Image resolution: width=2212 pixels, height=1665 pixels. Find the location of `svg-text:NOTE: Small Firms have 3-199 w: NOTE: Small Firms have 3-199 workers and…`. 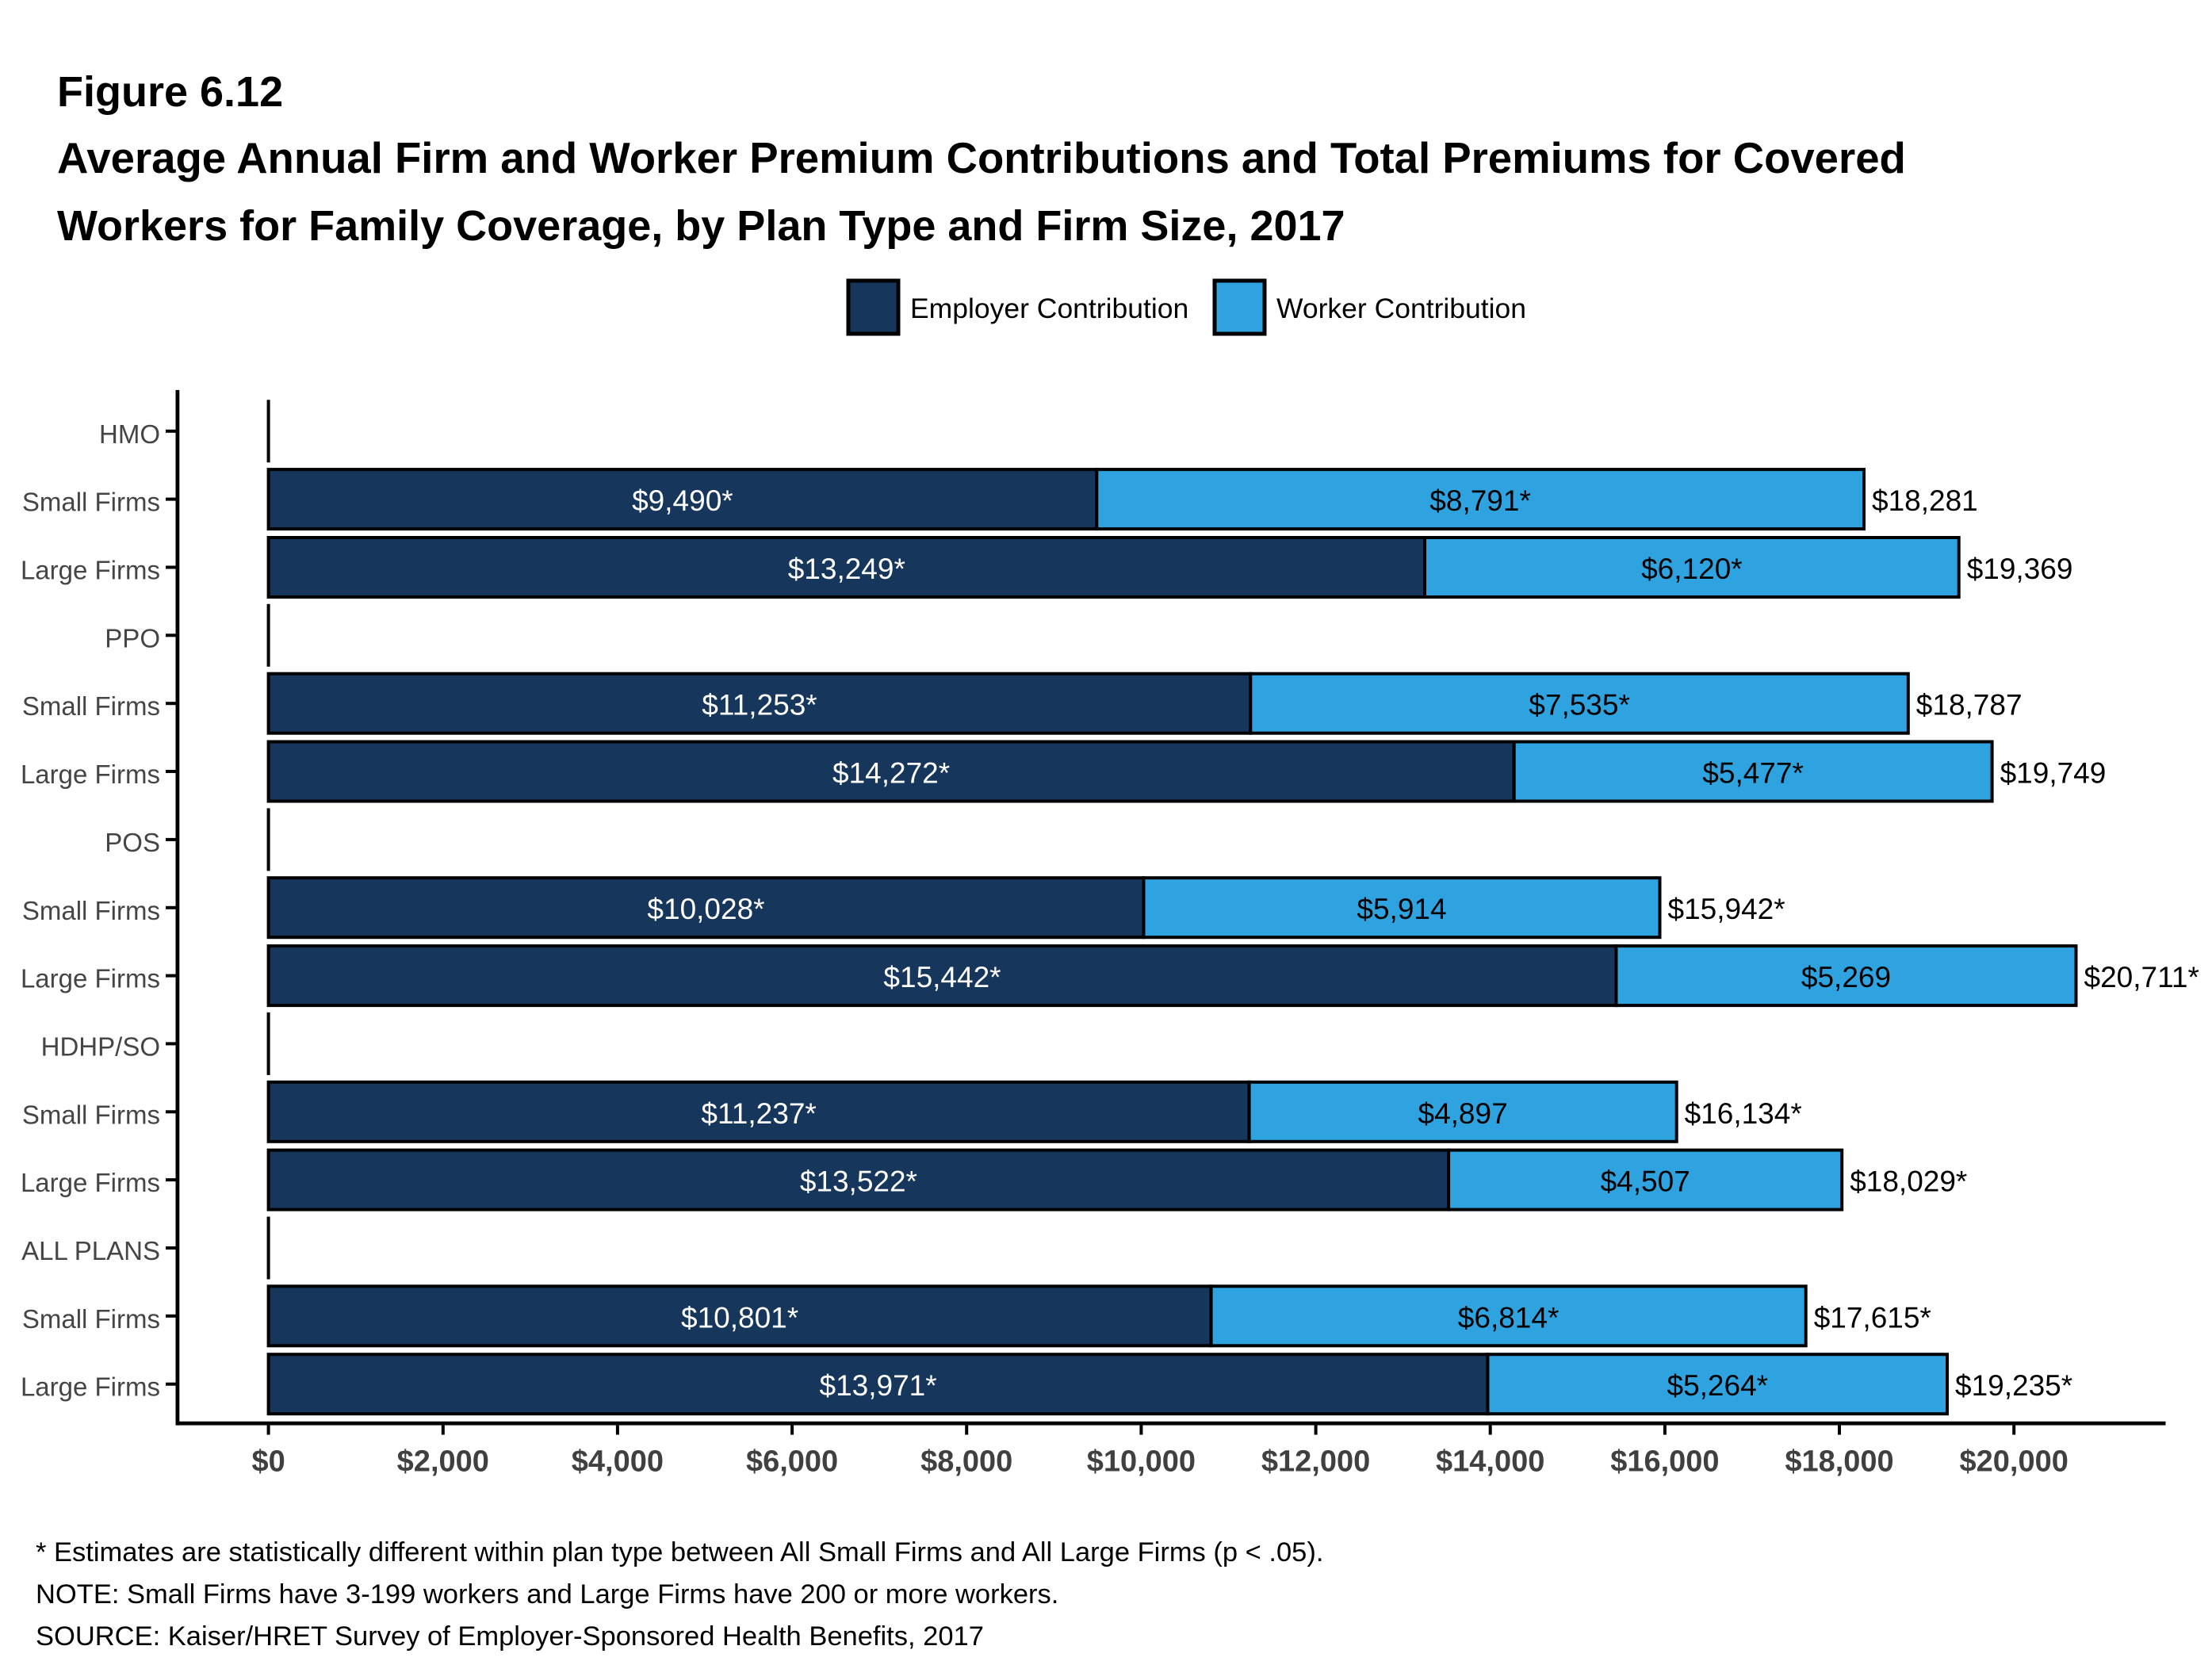

svg-text:NOTE: Small Firms have 3-199 w: NOTE: Small Firms have 3-199 workers and… is located at coordinates (547, 1594).